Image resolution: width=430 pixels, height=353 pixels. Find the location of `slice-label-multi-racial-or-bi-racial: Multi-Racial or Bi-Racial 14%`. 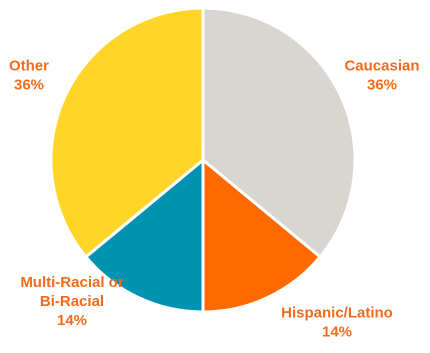

slice-label-multi-racial-or-bi-racial: Multi-Racial or Bi-Racial 14% is located at coordinates (72, 301).